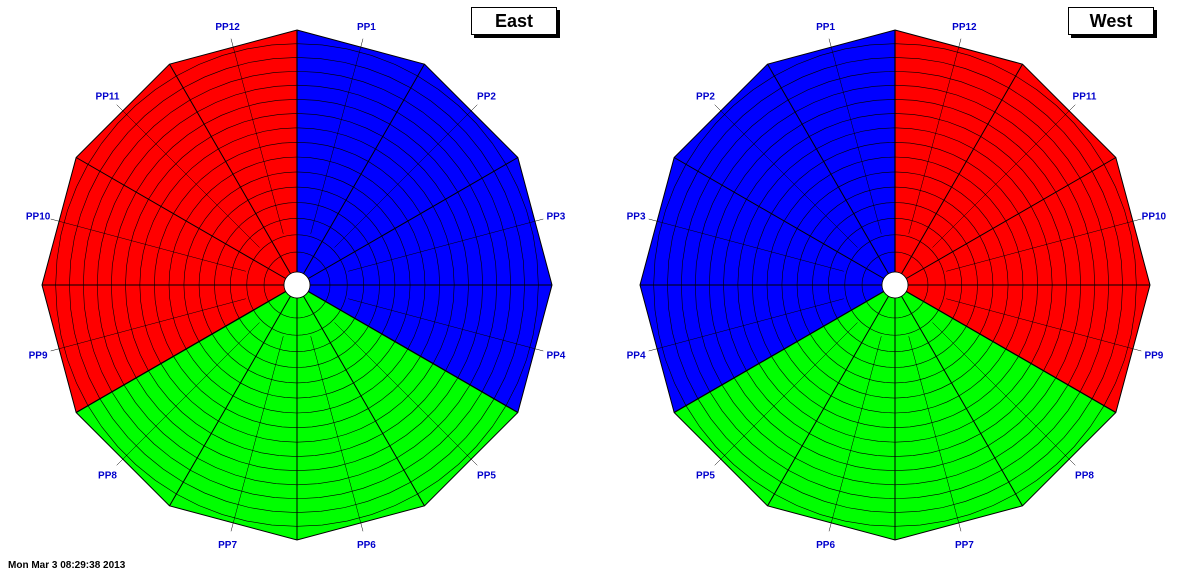  What do you see at coordinates (67, 565) in the screenshot?
I see `footer-timestamp: Mon Mar 3 08:29:38 2013` at bounding box center [67, 565].